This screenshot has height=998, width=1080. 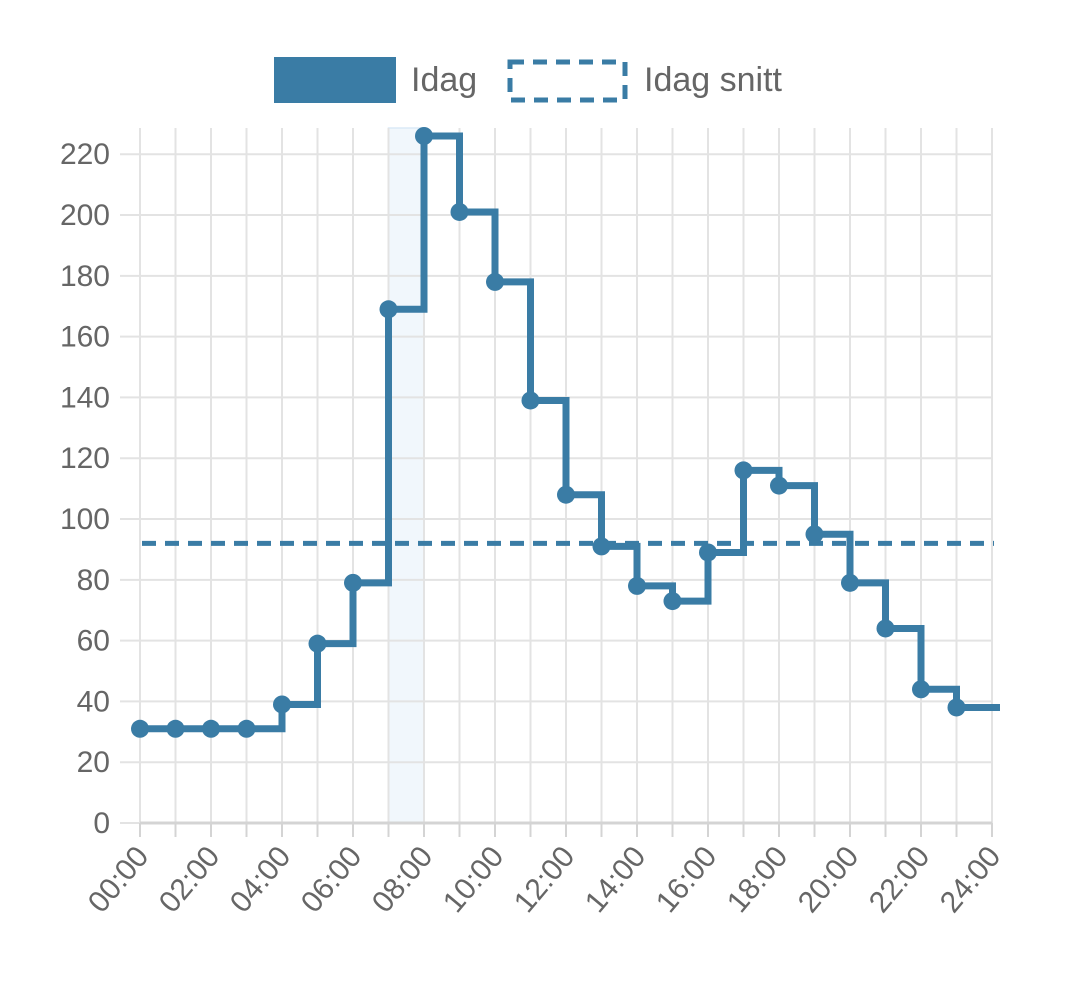 I want to click on axes, so click(x=566, y=829).